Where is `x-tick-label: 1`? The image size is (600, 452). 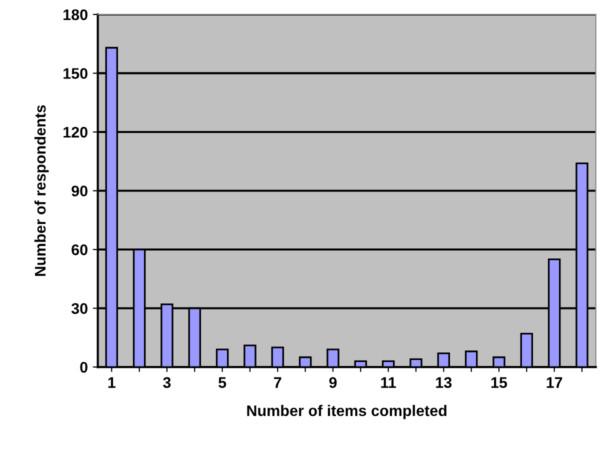
x-tick-label: 1 is located at coordinates (112, 382).